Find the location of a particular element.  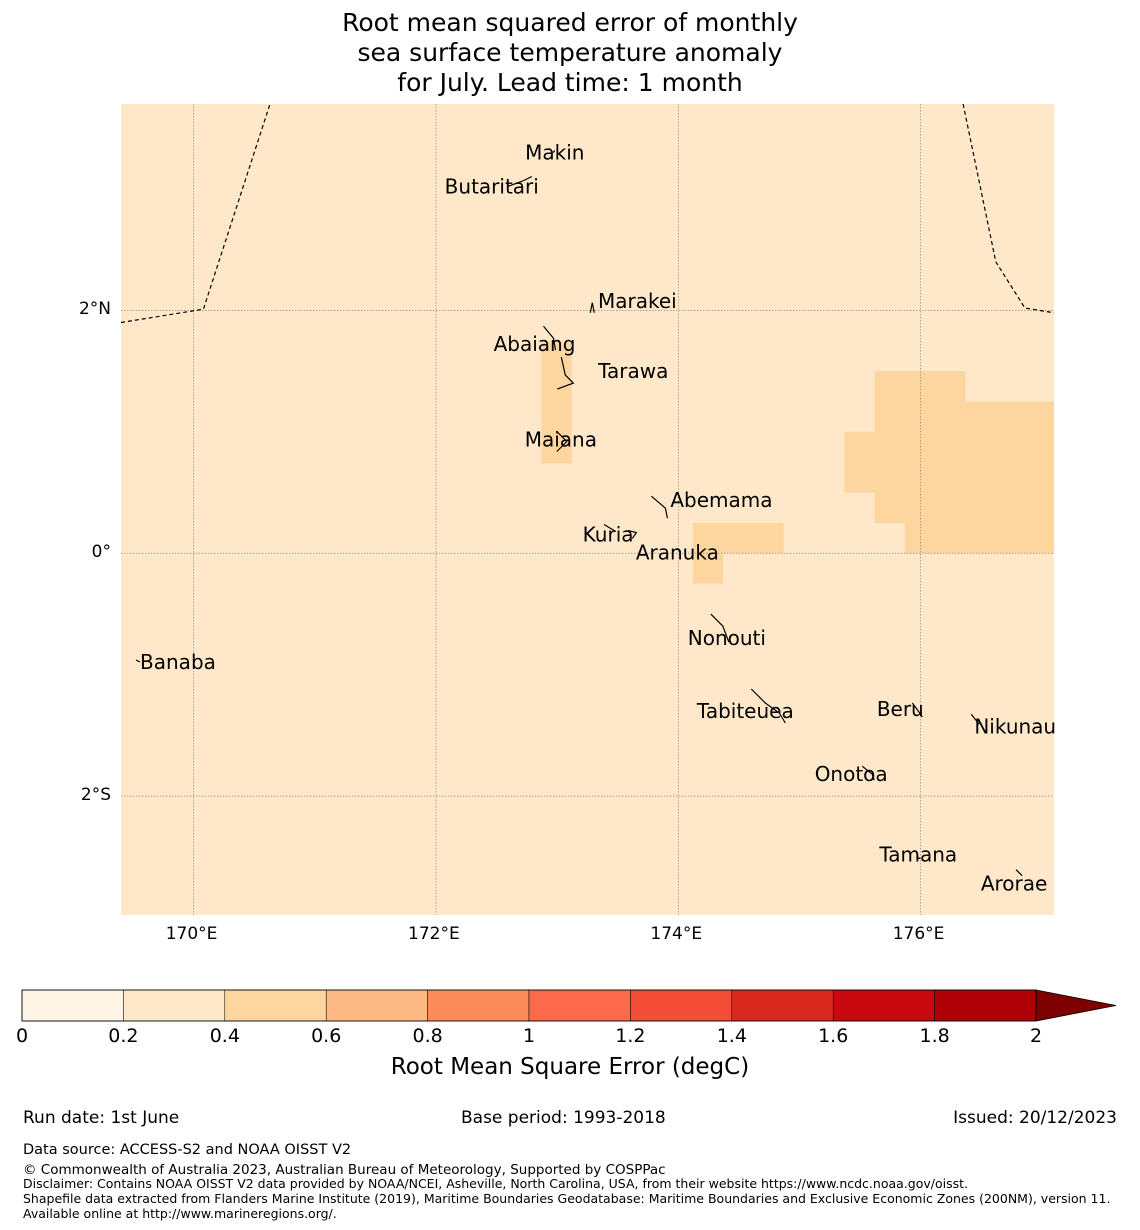

island-label: Banaba is located at coordinates (178, 662).